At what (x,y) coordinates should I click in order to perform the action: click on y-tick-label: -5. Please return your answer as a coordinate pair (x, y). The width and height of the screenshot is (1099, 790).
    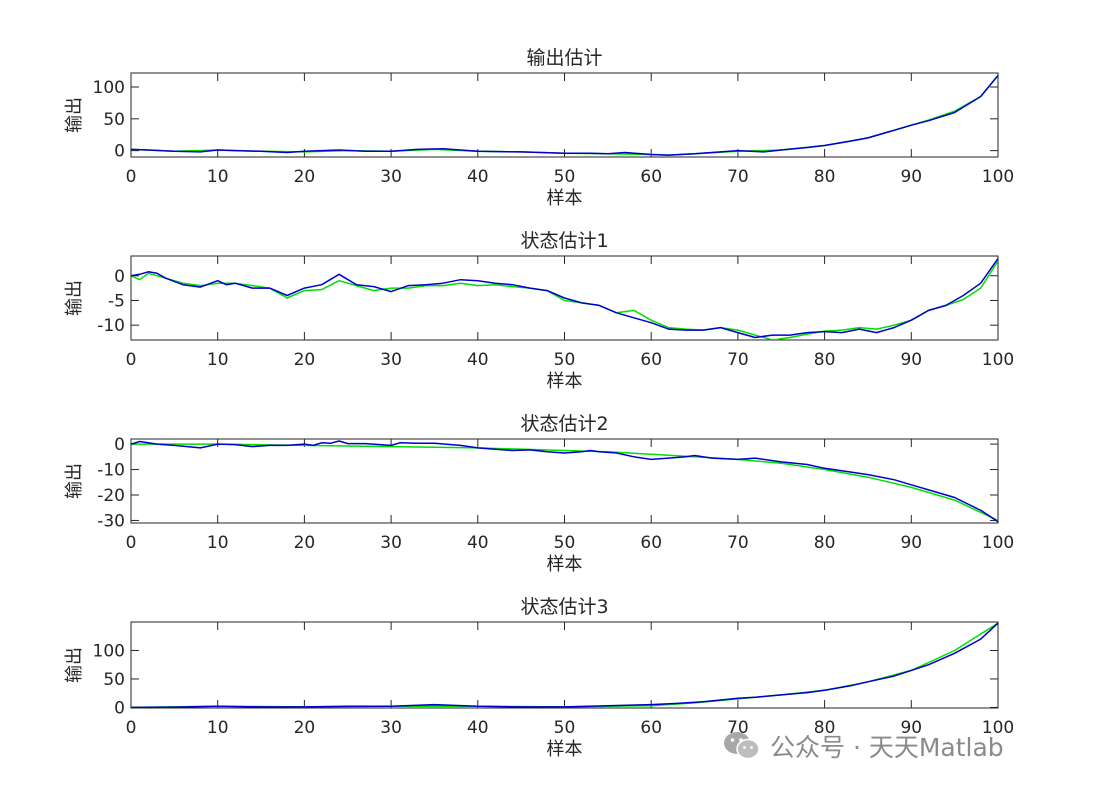
    Looking at the image, I should click on (116, 301).